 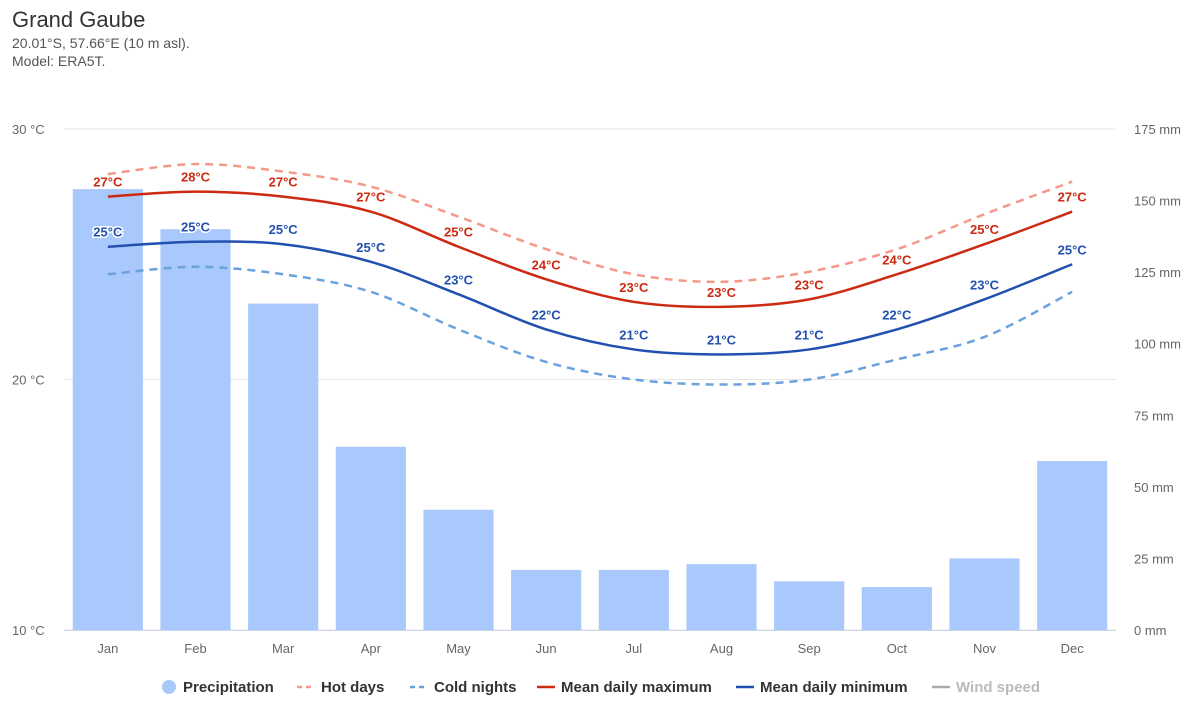 What do you see at coordinates (283, 648) in the screenshot?
I see `x-axis-tick-label: Mar` at bounding box center [283, 648].